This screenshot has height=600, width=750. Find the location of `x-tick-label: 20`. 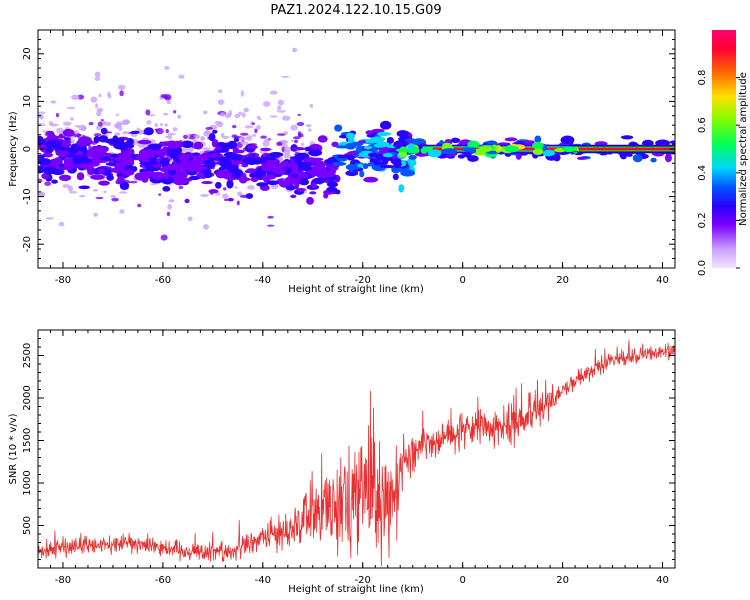

x-tick-label: 20 is located at coordinates (562, 580).